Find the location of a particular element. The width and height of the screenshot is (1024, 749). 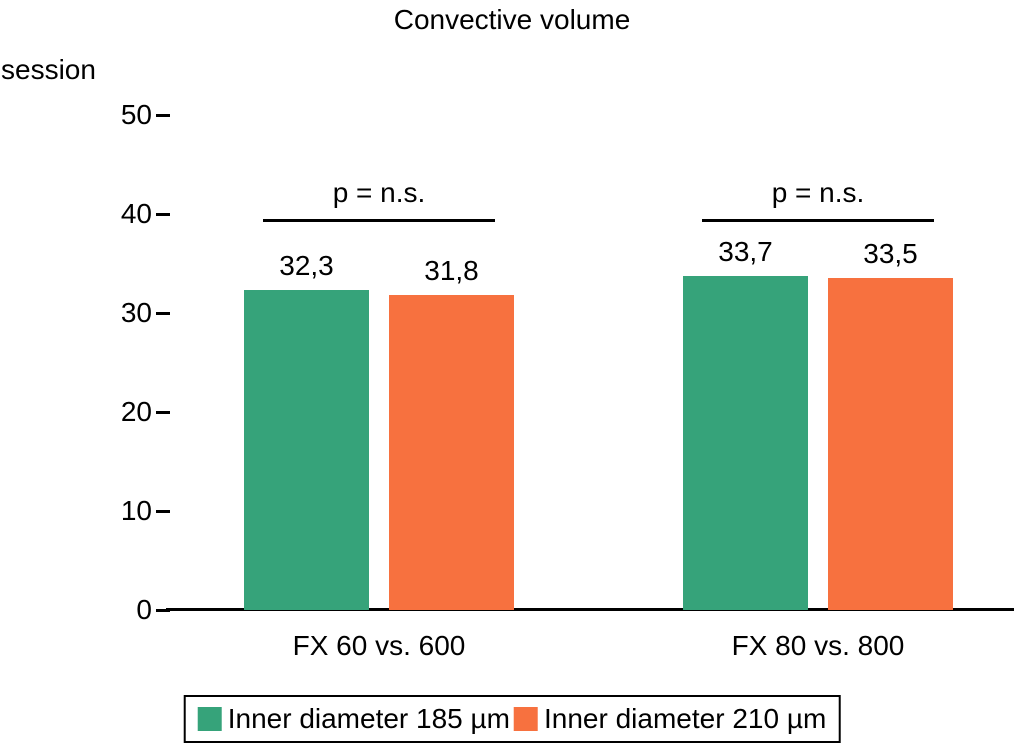

y-axis-tick-label: 10 is located at coordinates (136, 510).